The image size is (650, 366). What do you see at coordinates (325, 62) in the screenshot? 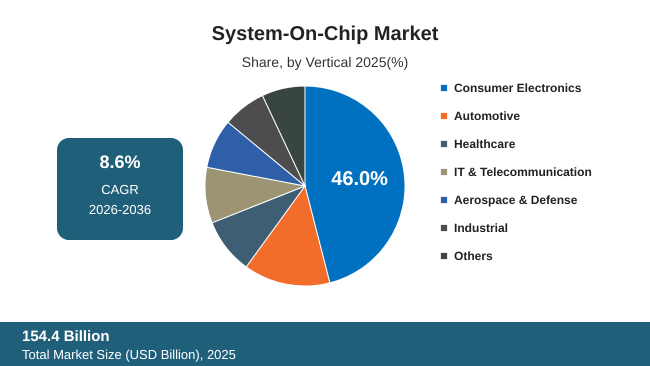
I see `chart-subtitle: Share, by Vertical 2025(%)` at bounding box center [325, 62].